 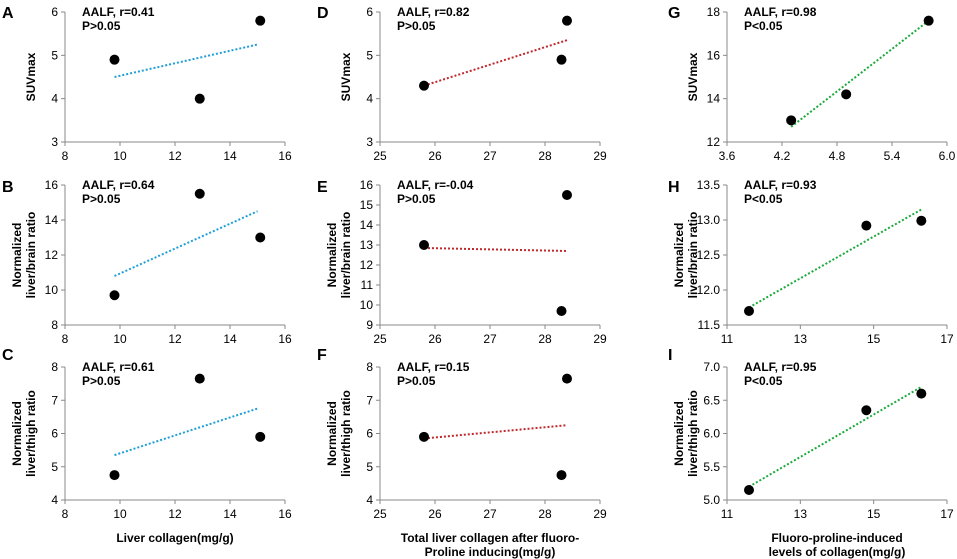 What do you see at coordinates (709, 220) in the screenshot?
I see `y-tick-label: 13.0` at bounding box center [709, 220].